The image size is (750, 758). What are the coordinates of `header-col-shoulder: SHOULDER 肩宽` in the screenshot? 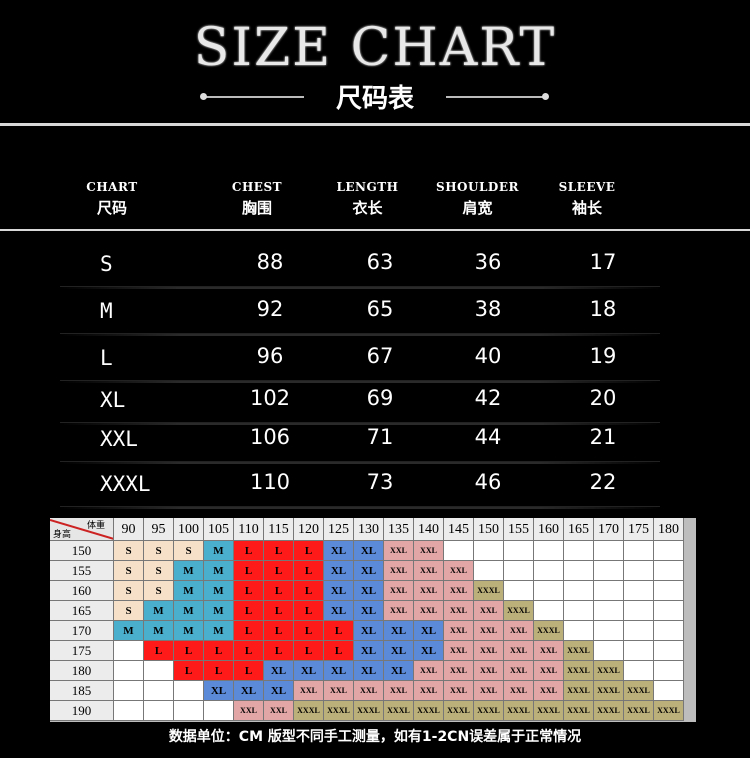 It's located at (477, 199).